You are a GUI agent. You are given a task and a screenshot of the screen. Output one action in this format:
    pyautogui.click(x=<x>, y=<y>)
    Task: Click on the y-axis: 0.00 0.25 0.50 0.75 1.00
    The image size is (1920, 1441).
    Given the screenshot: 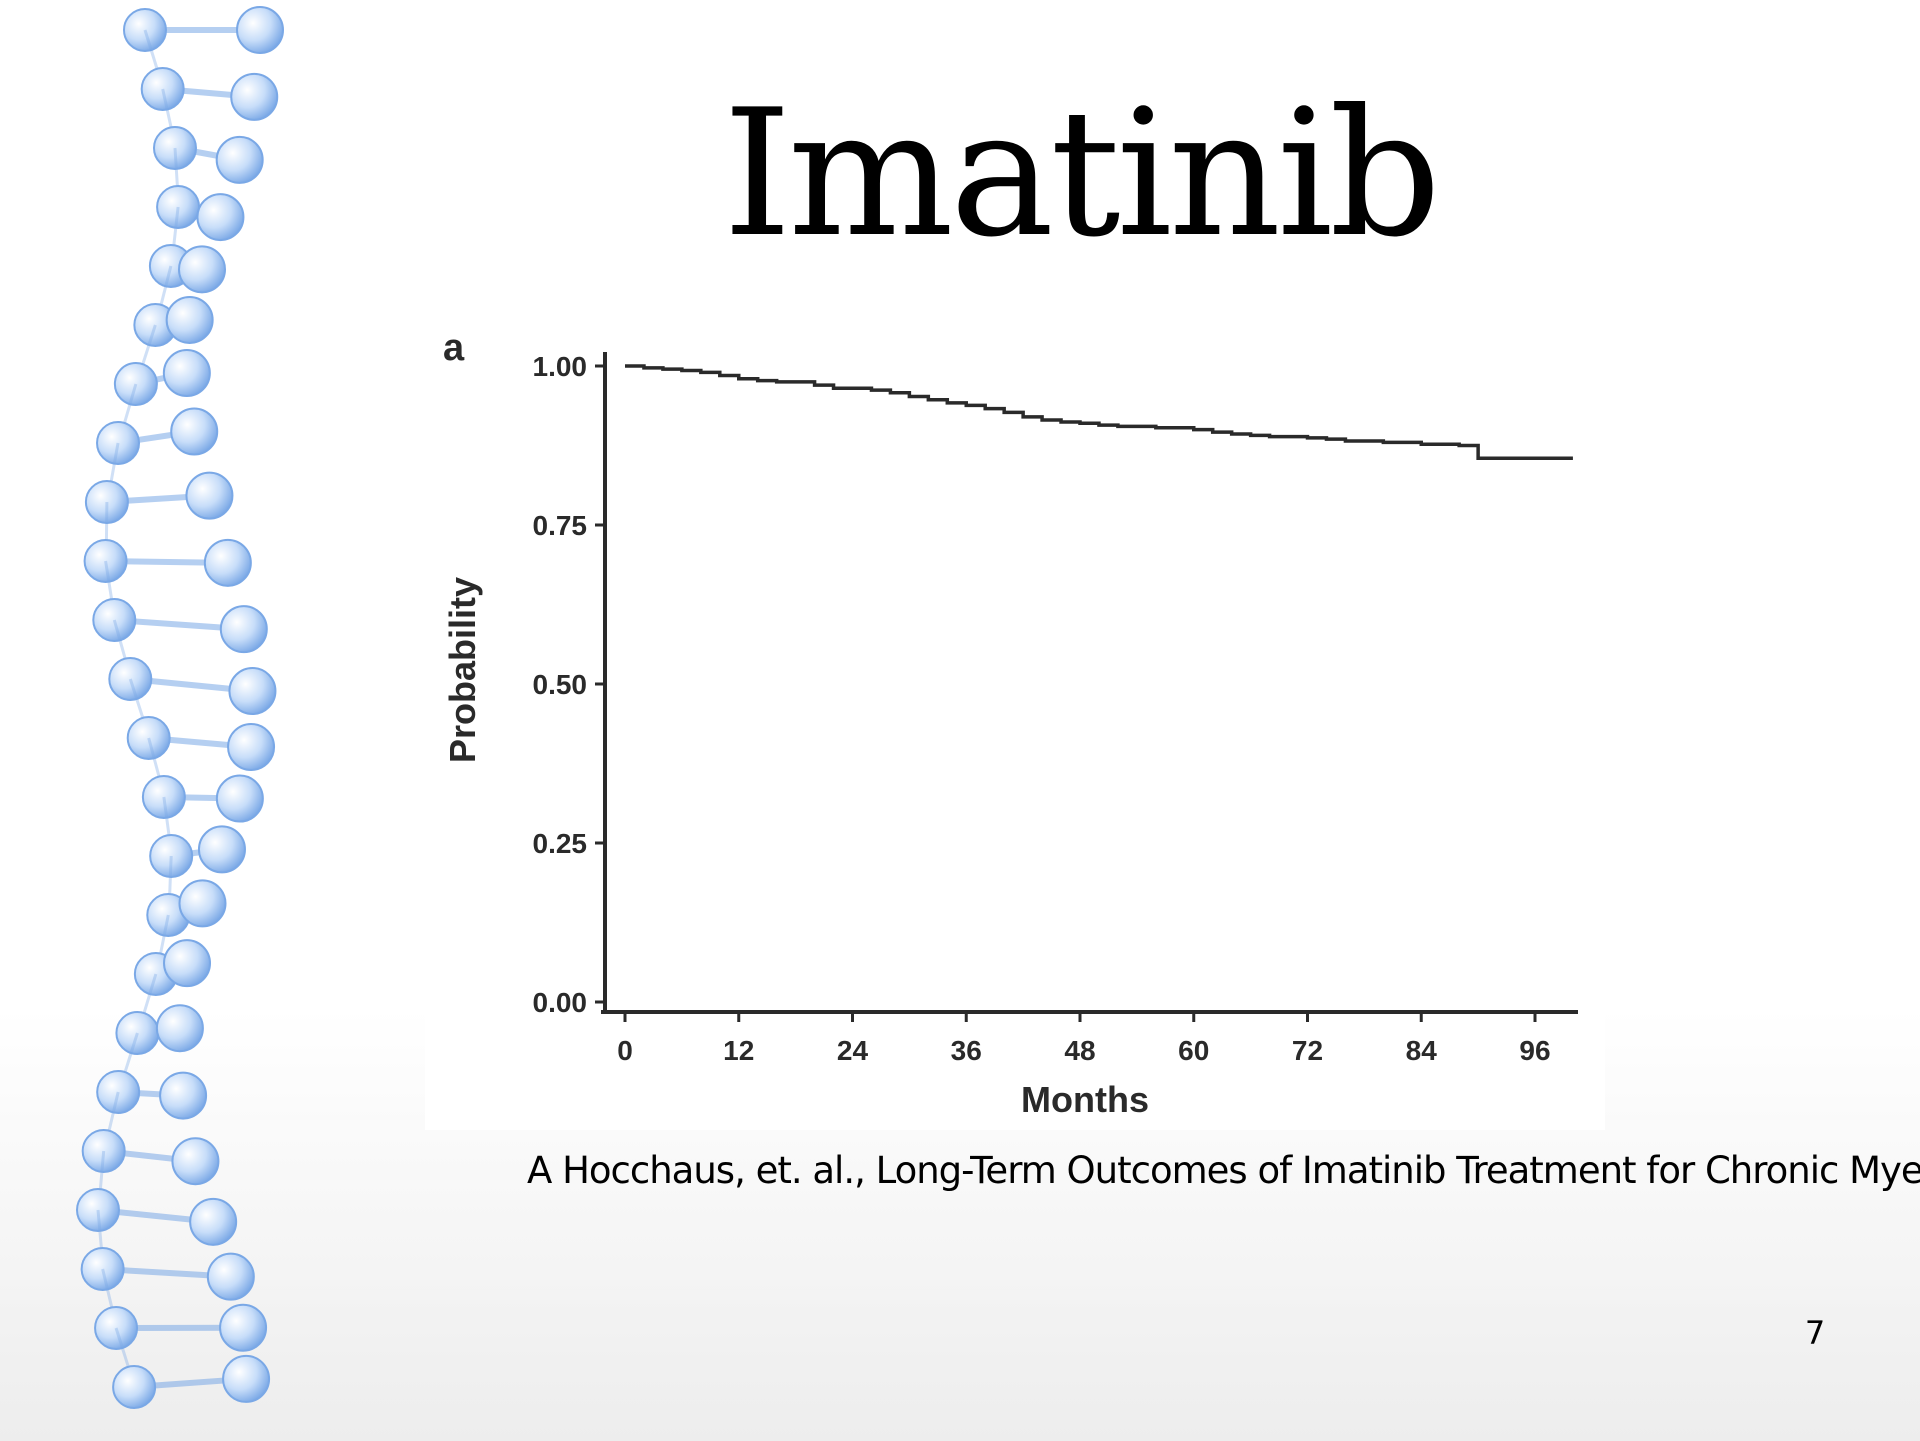 What is the action you would take?
    pyautogui.click(x=570, y=684)
    